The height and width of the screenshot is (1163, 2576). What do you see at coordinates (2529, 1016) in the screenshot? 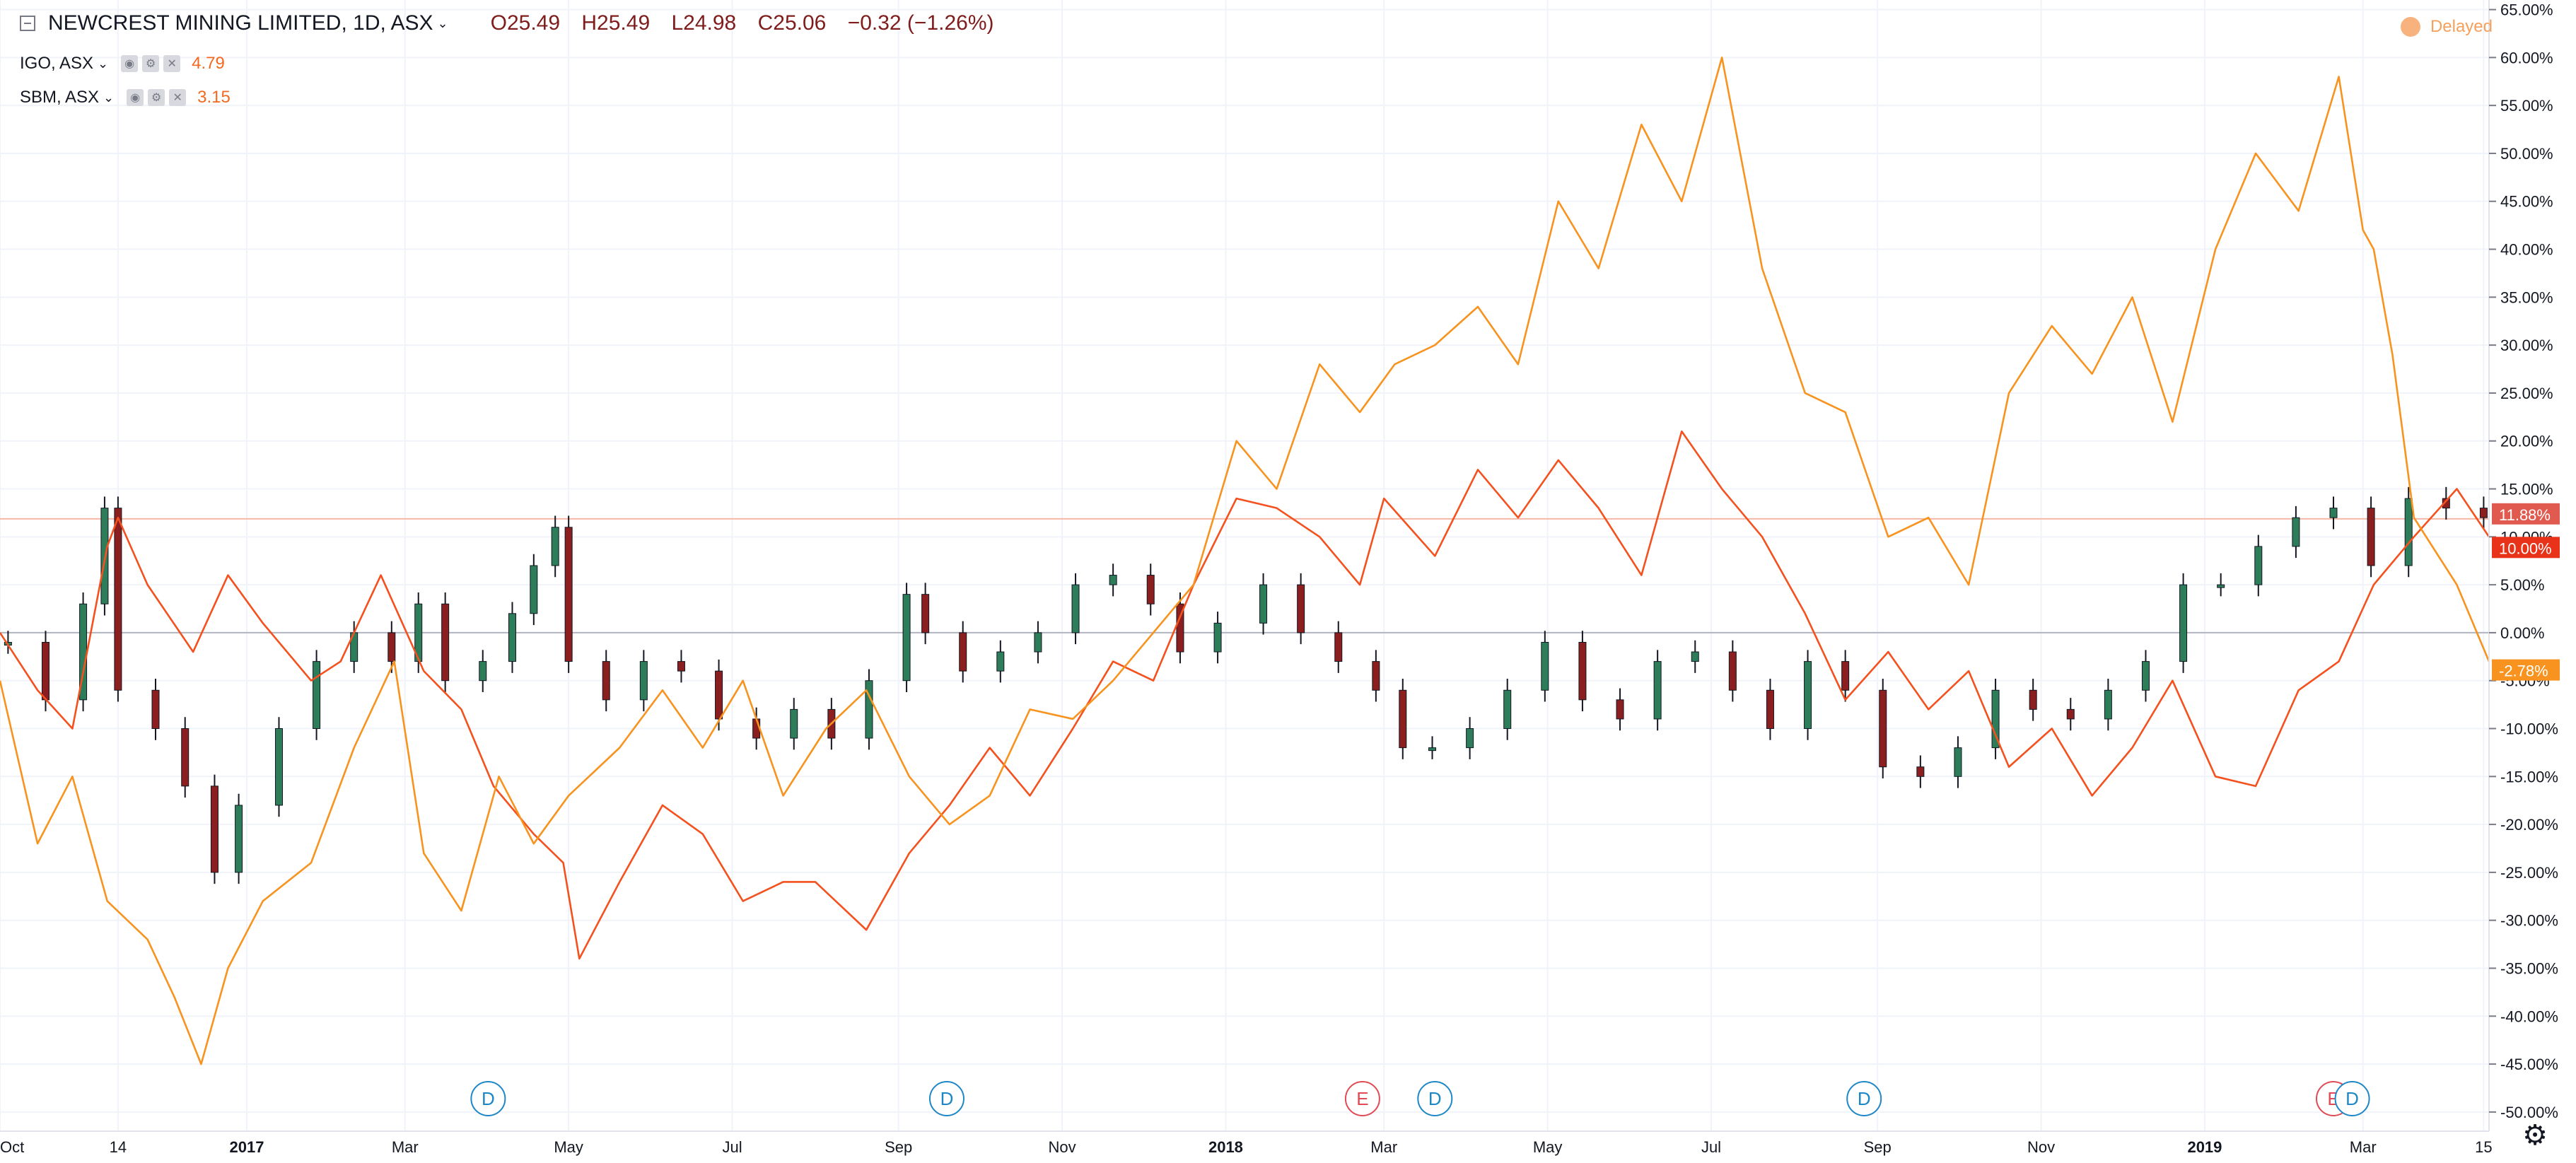
I see `y-tick-label: -40.00%` at bounding box center [2529, 1016].